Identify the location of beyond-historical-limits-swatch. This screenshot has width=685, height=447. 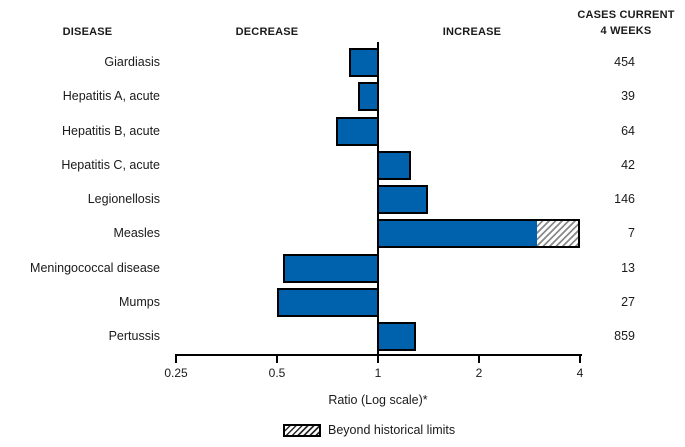
(302, 430).